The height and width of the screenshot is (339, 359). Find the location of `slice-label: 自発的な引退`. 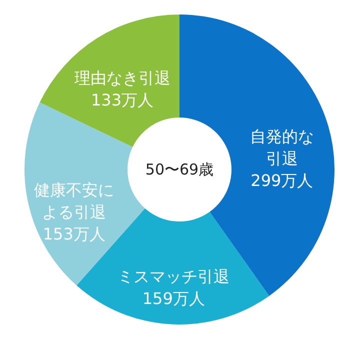

slice-label: 自発的な引退 is located at coordinates (282, 147).